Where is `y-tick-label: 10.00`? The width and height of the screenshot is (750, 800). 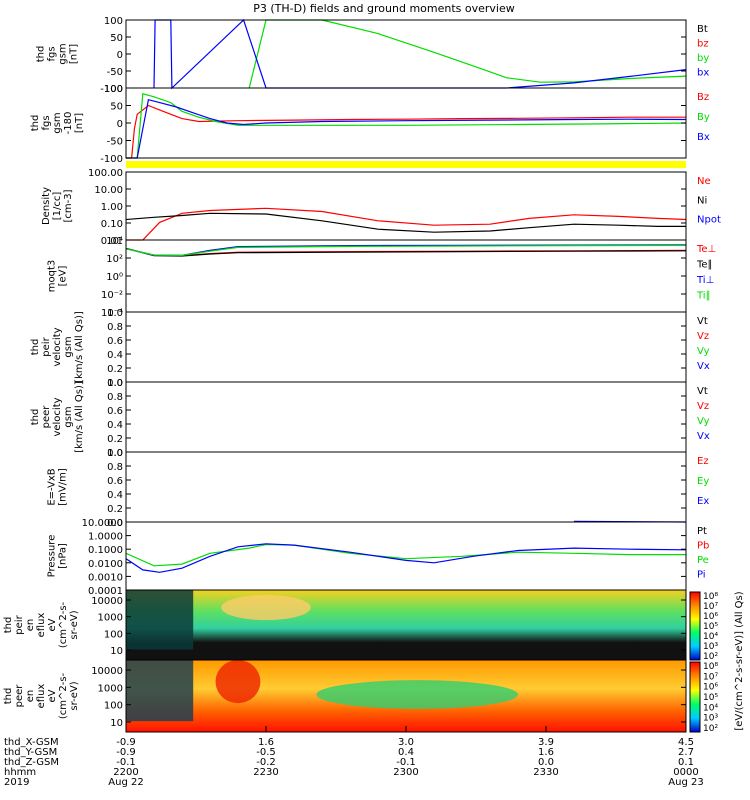
y-tick-label: 10.00 is located at coordinates (108, 190).